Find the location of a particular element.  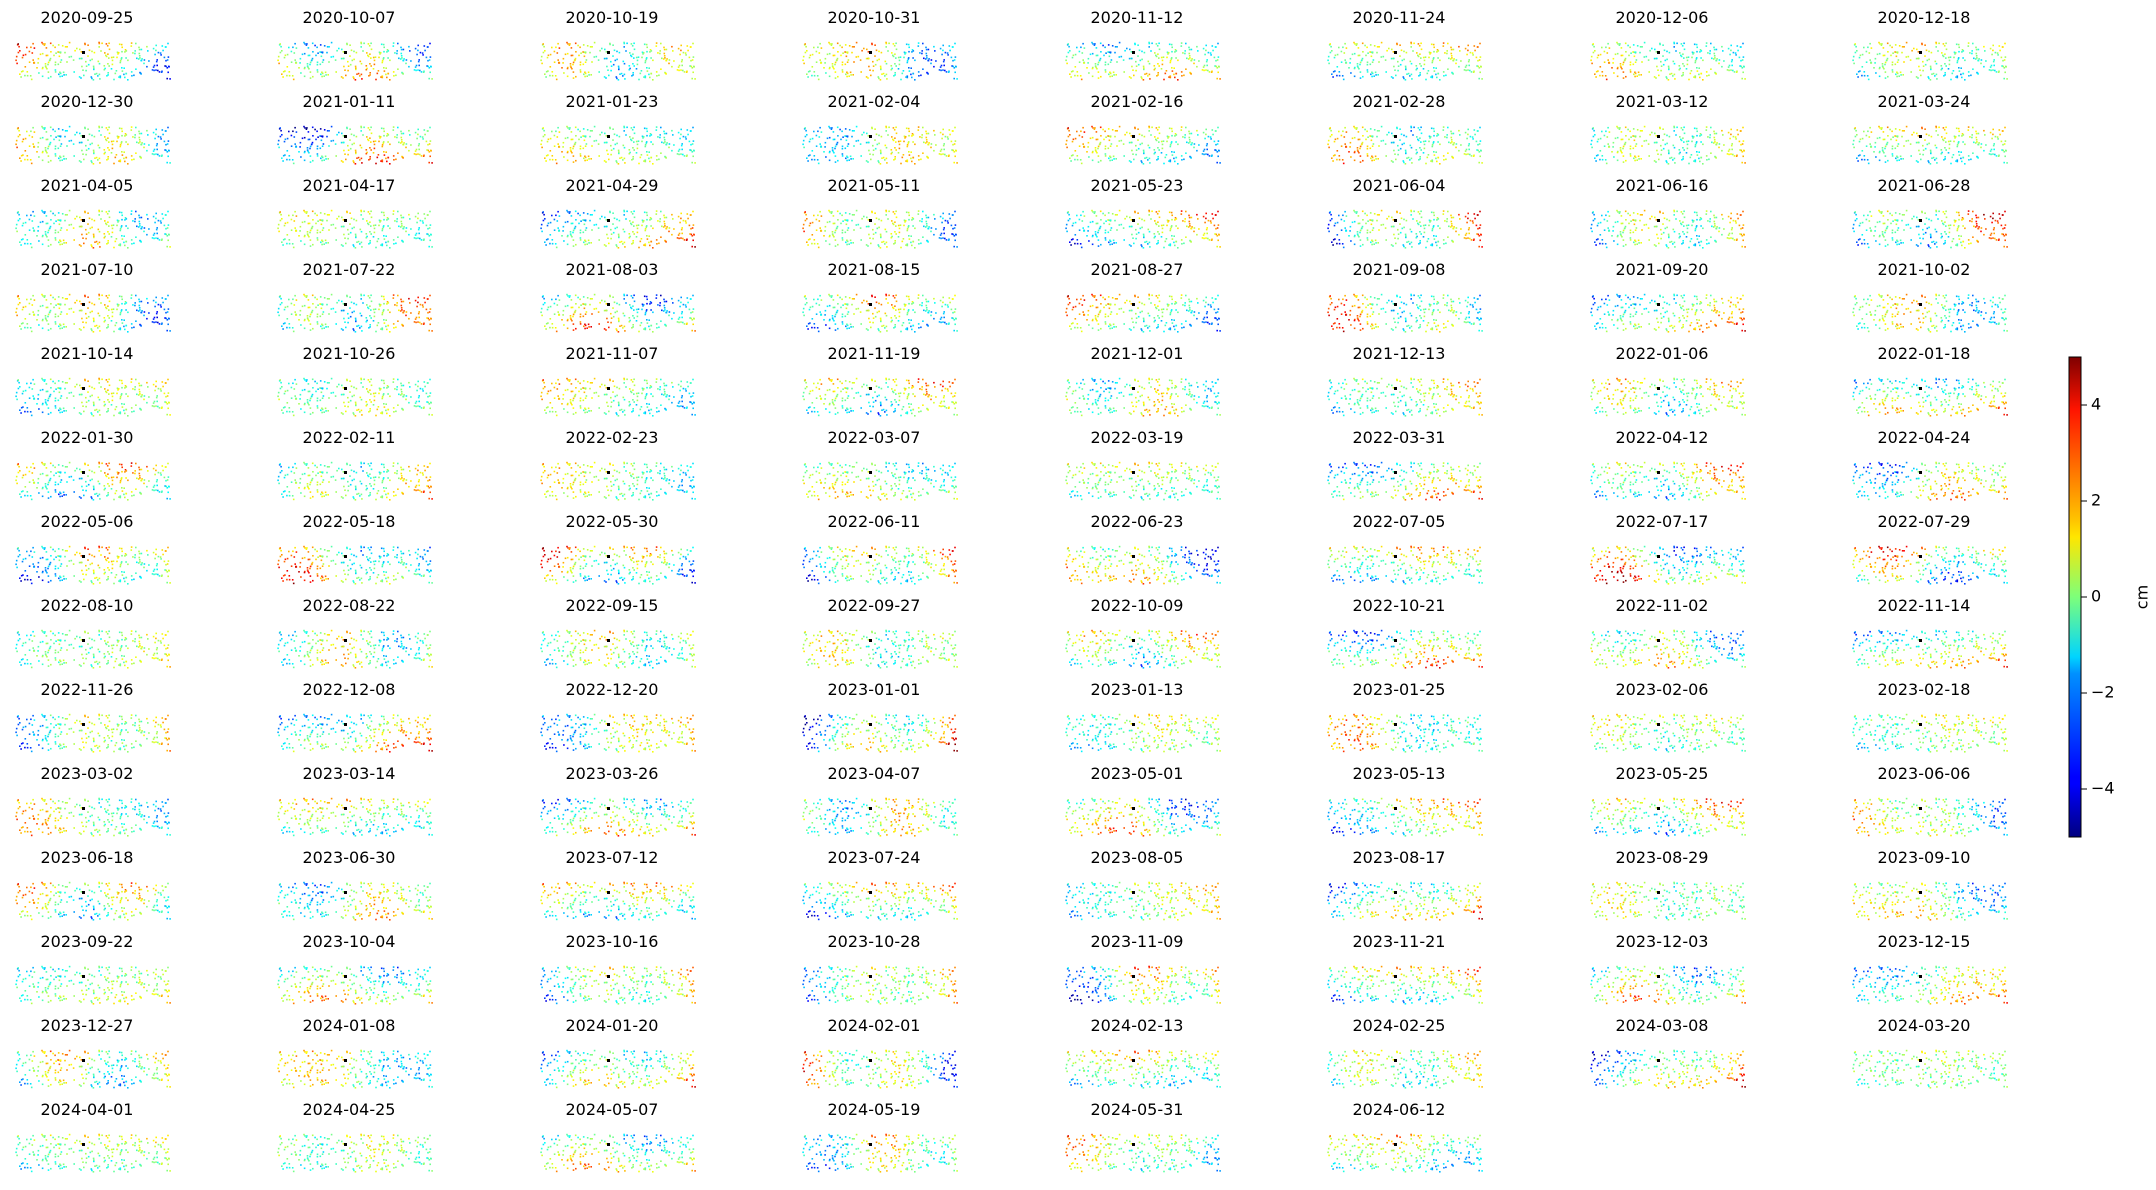

panel: 2021-11-07 is located at coordinates (618, 380).